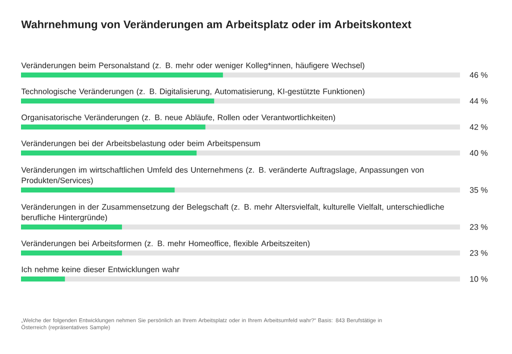 Image resolution: width=512 pixels, height=354 pixels. What do you see at coordinates (222, 175) in the screenshot?
I see `y-tick-label: Veränderungen im wirtschaftlichen Umfeld des Unternehmens (z. B. veränderte Auftragslage, Anpassungen von Produkten/Services)` at bounding box center [222, 175].